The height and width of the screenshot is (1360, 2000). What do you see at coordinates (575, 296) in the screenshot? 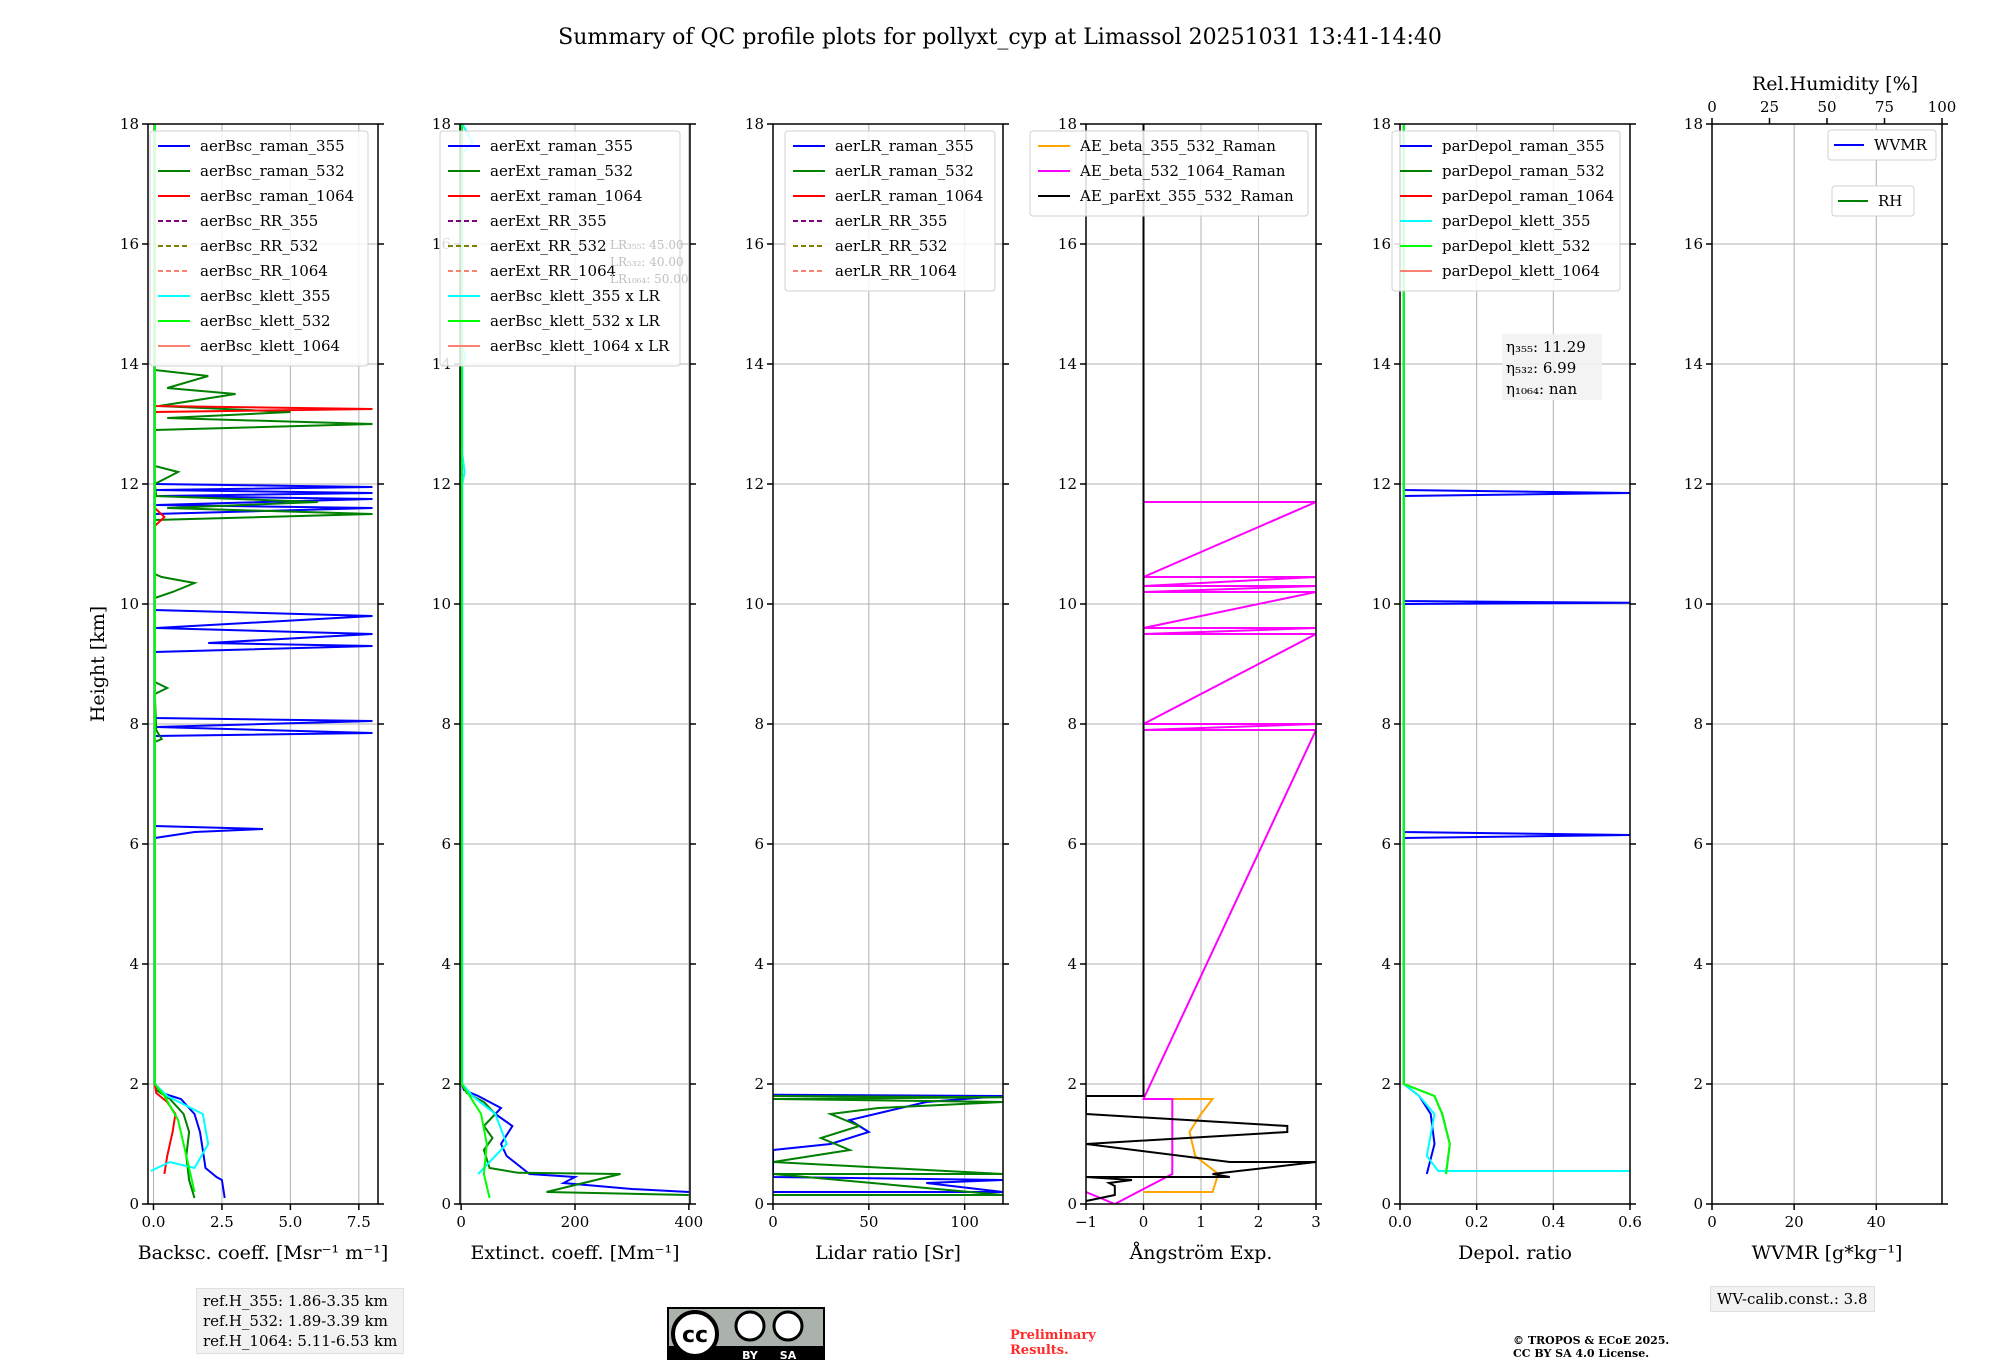
I see `legend-label: aerBsc_klett_355 x LR` at bounding box center [575, 296].